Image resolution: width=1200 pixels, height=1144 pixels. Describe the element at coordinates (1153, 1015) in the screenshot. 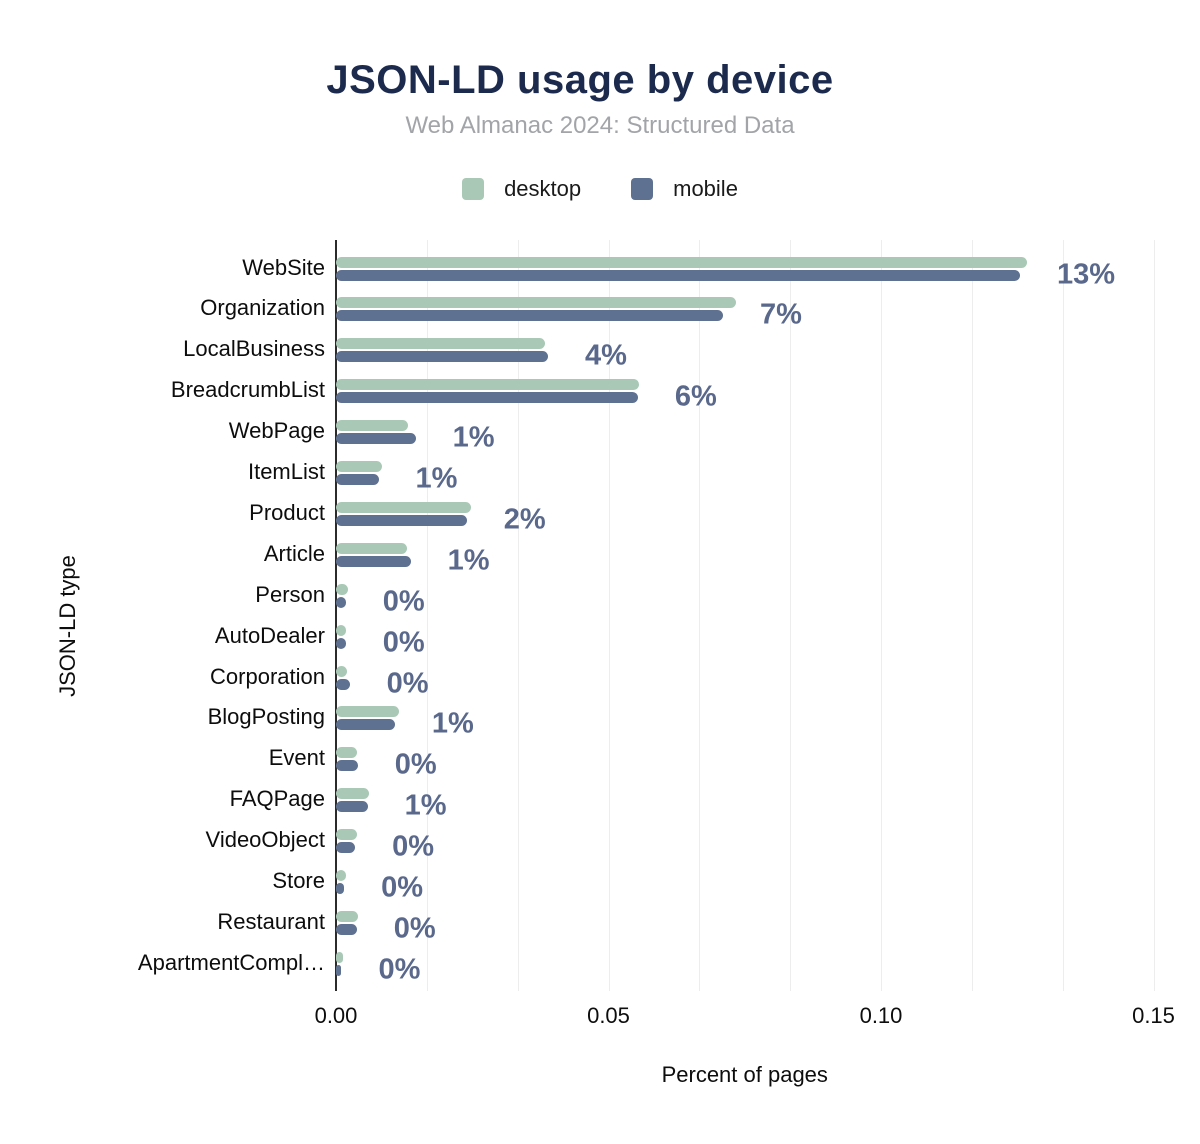

I see `x-tick-label: 0.15` at that location.